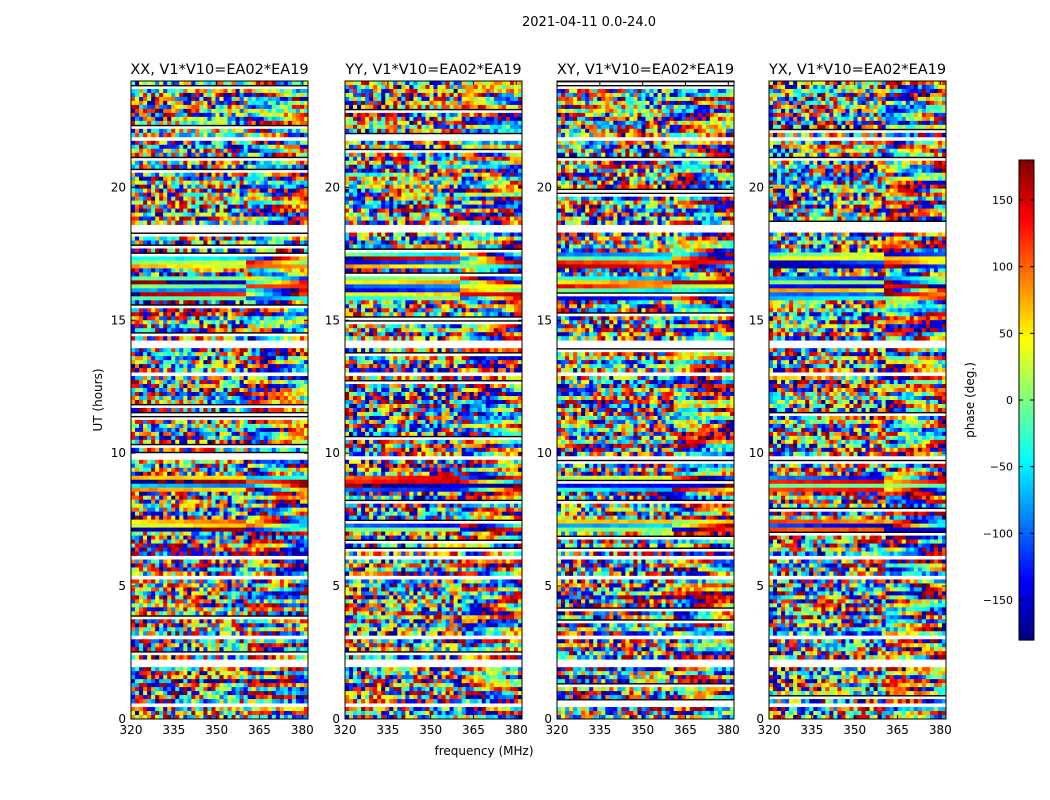 The width and height of the screenshot is (1050, 800). What do you see at coordinates (645, 70) in the screenshot?
I see `panel-title: XY, V1*V10=EA02*EA19` at bounding box center [645, 70].